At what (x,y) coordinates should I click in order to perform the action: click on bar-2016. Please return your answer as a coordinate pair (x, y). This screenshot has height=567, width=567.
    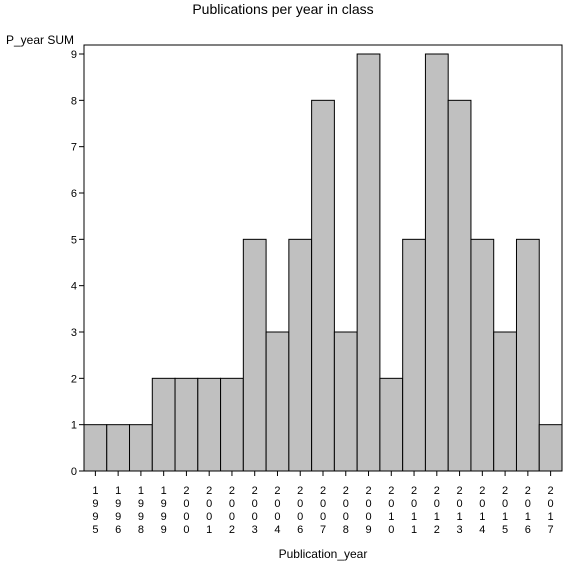
    Looking at the image, I should click on (527, 355).